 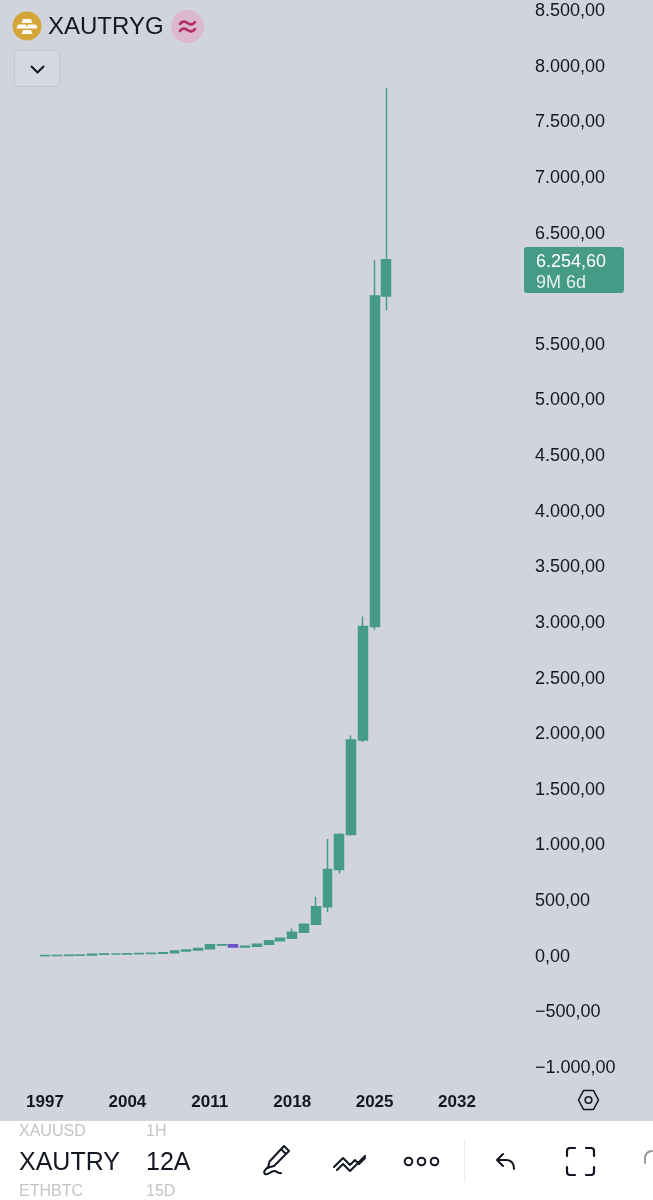 What do you see at coordinates (52, 1130) in the screenshot?
I see `text: XAUUSD` at bounding box center [52, 1130].